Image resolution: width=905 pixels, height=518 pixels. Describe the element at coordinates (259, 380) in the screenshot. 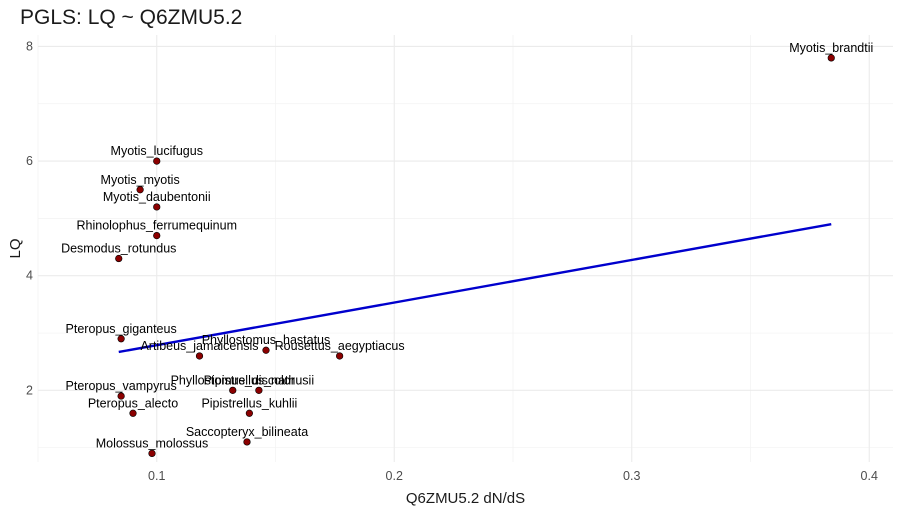

I see `point-label: Pipistrellus_nathusii` at that location.